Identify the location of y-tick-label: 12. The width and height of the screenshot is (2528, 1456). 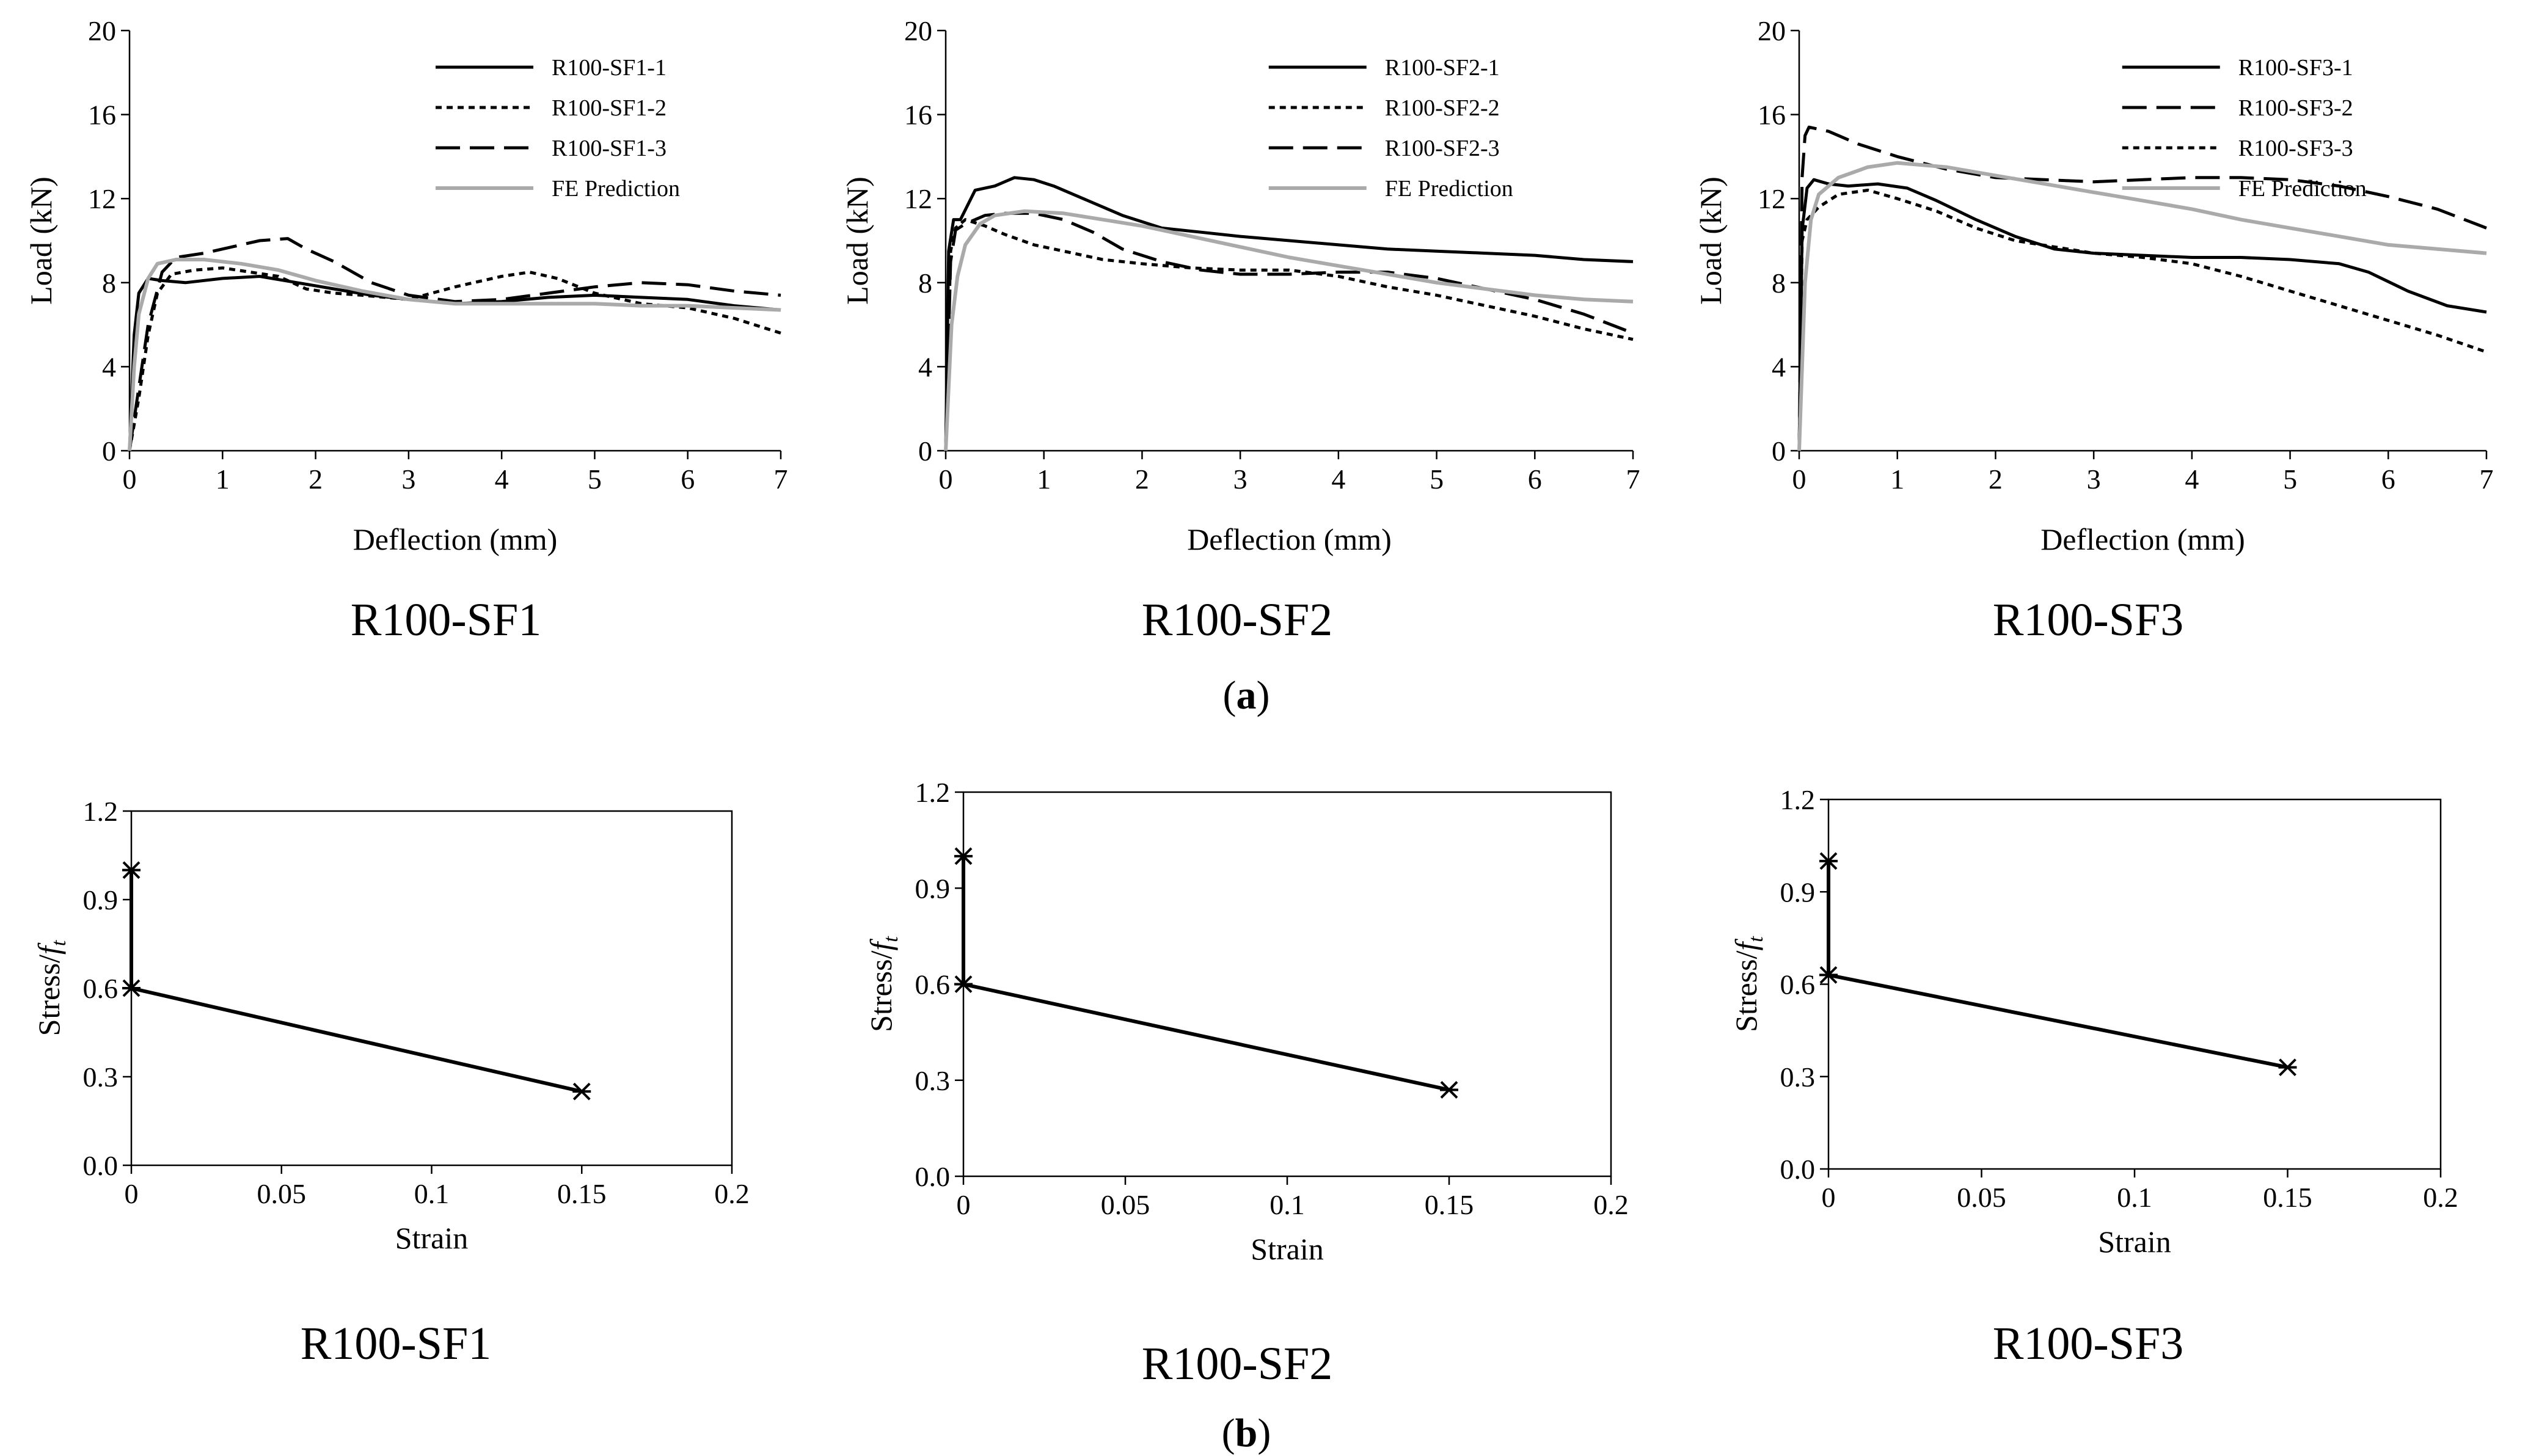
(918, 198).